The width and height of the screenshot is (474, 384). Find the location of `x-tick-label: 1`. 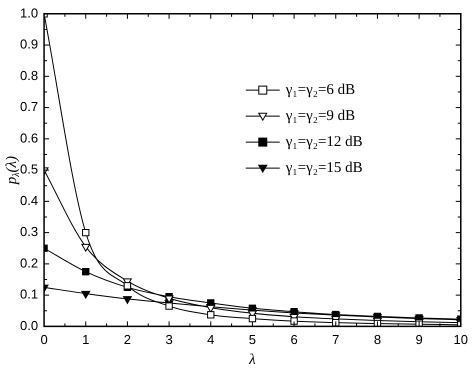

x-tick-label: 1 is located at coordinates (86, 339).